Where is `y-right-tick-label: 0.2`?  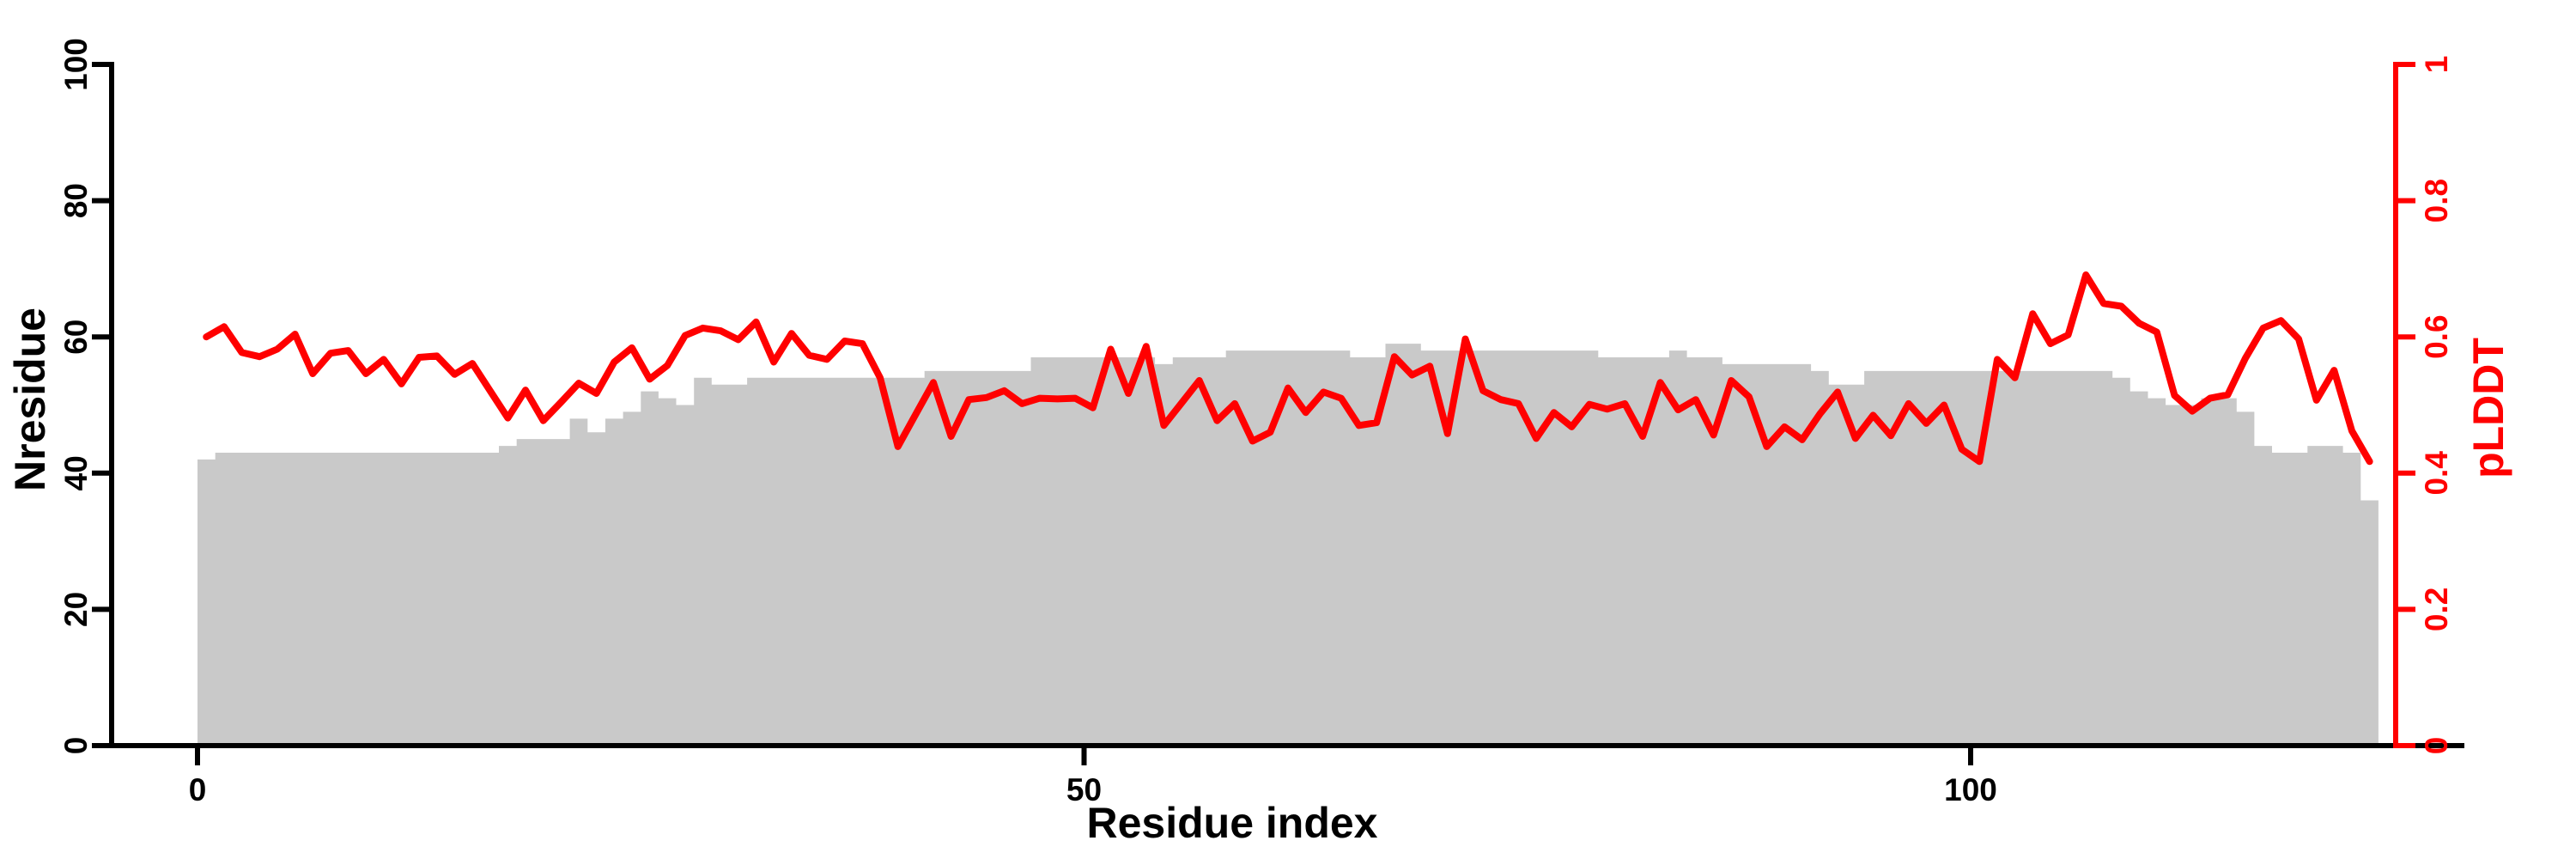
y-right-tick-label: 0.2 is located at coordinates (2436, 610).